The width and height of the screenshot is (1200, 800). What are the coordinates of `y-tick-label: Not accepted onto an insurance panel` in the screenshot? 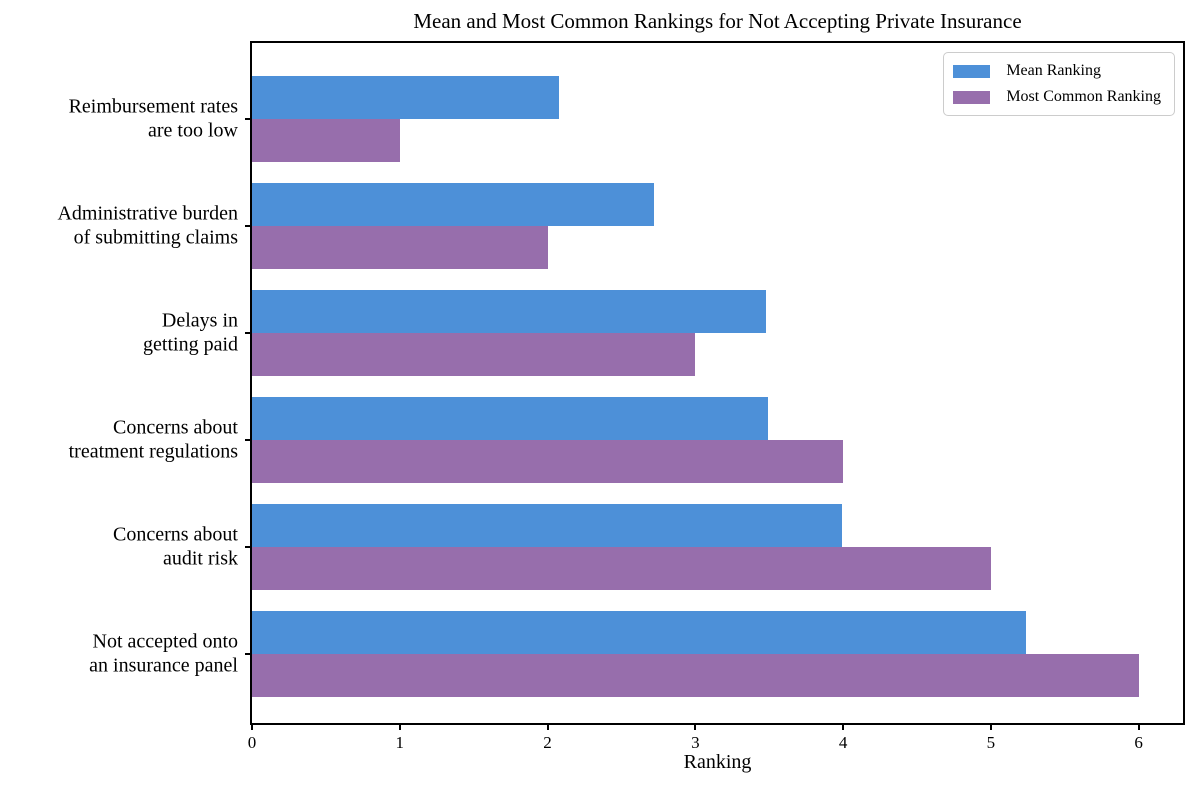 It's located at (163, 653).